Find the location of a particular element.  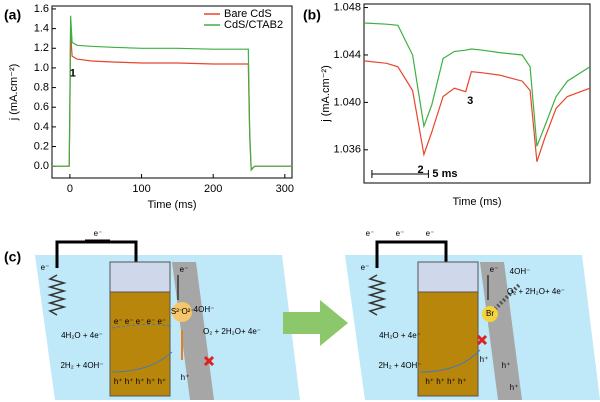

y-tick-label: 0.4 is located at coordinates (41, 127).